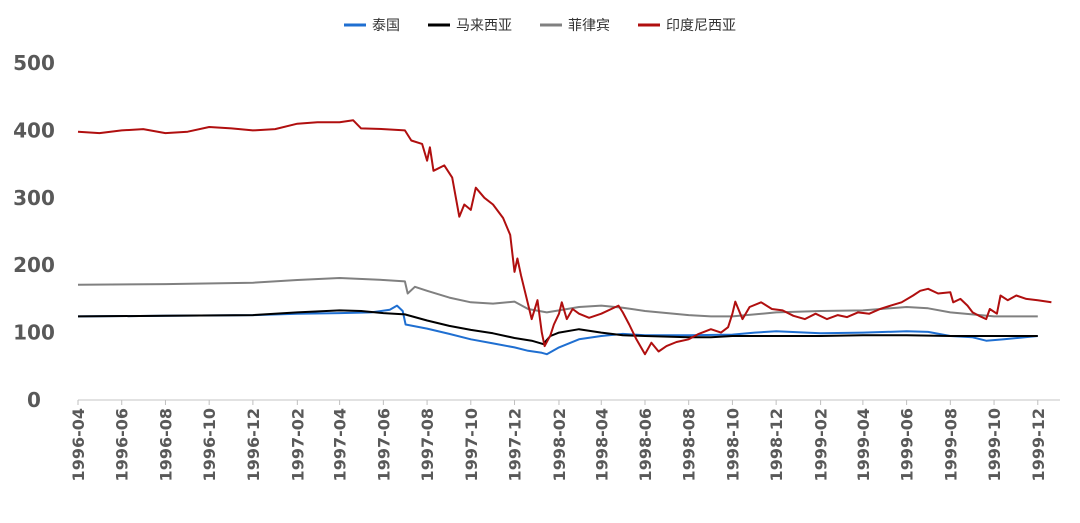 The width and height of the screenshot is (1080, 523). I want to click on y-tick-label: 500, so click(34, 63).